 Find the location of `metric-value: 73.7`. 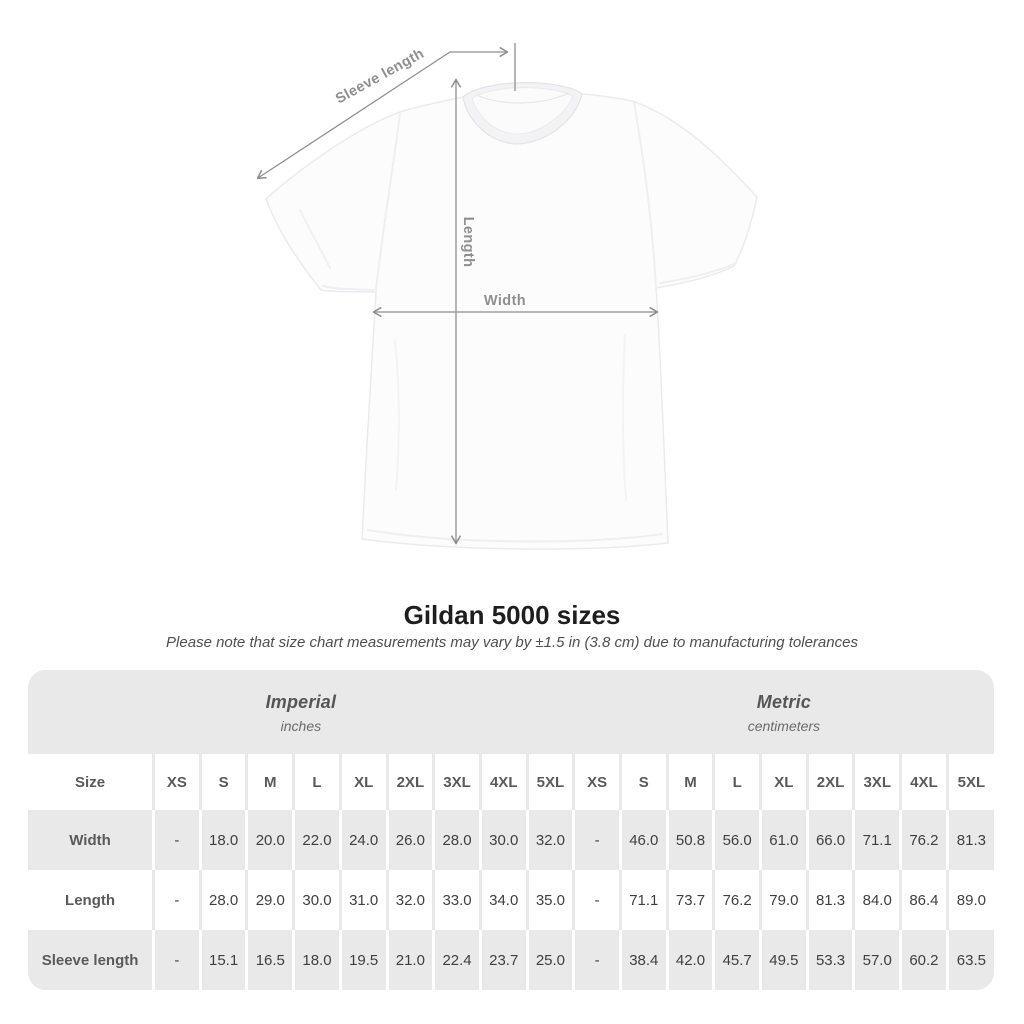

metric-value: 73.7 is located at coordinates (689, 900).